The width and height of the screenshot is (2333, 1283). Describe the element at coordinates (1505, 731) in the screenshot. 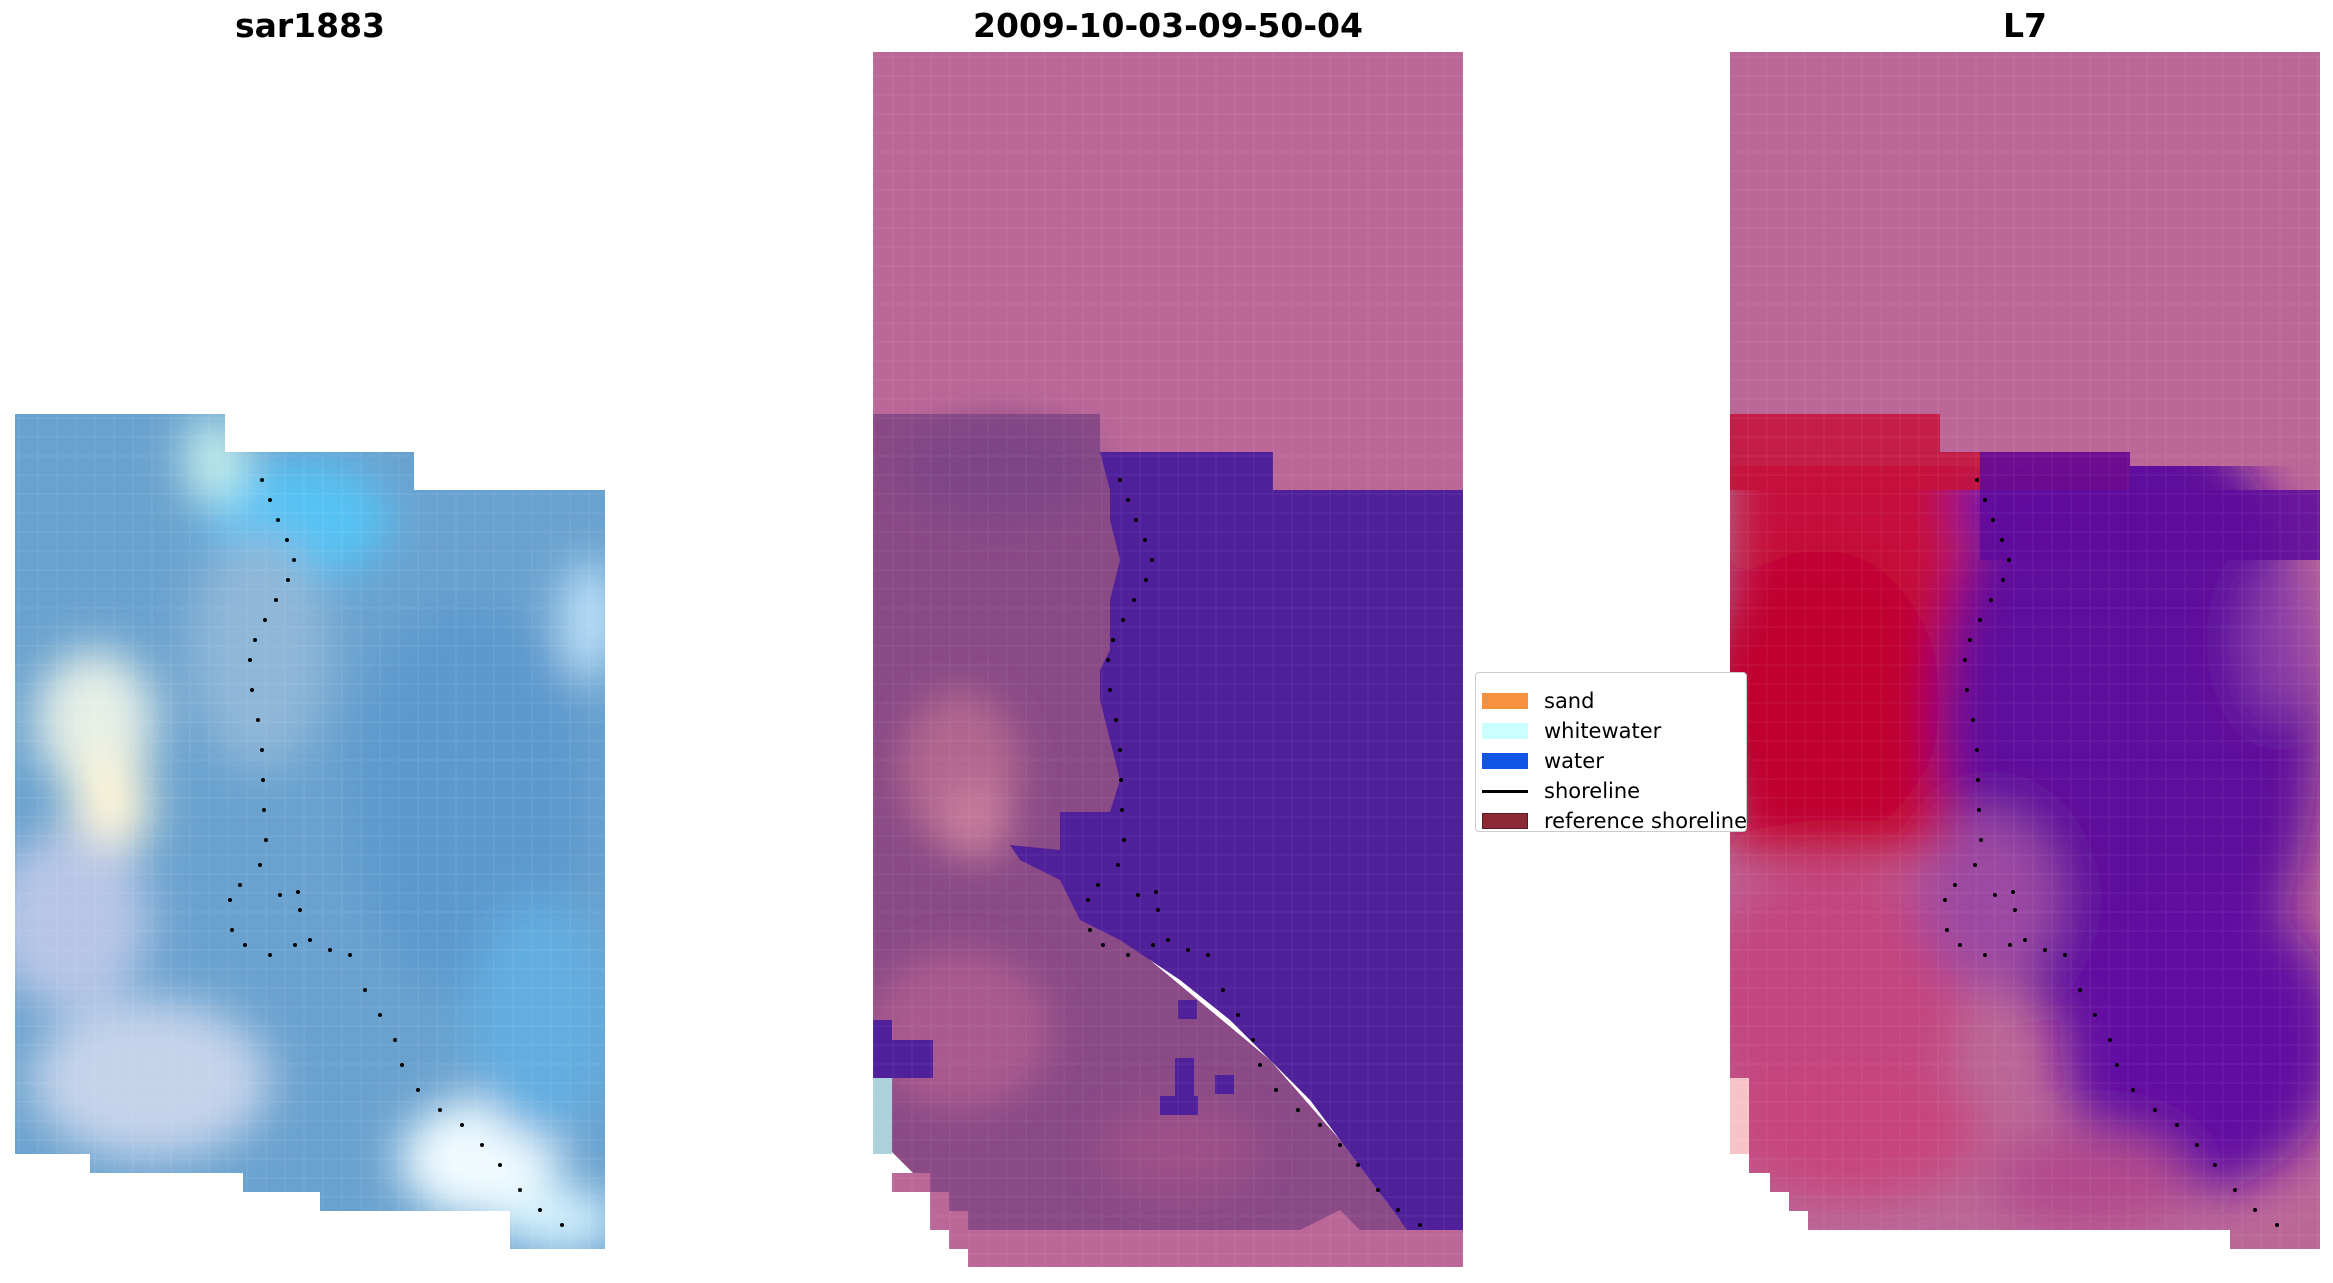

I see `whitewater-swatch` at that location.